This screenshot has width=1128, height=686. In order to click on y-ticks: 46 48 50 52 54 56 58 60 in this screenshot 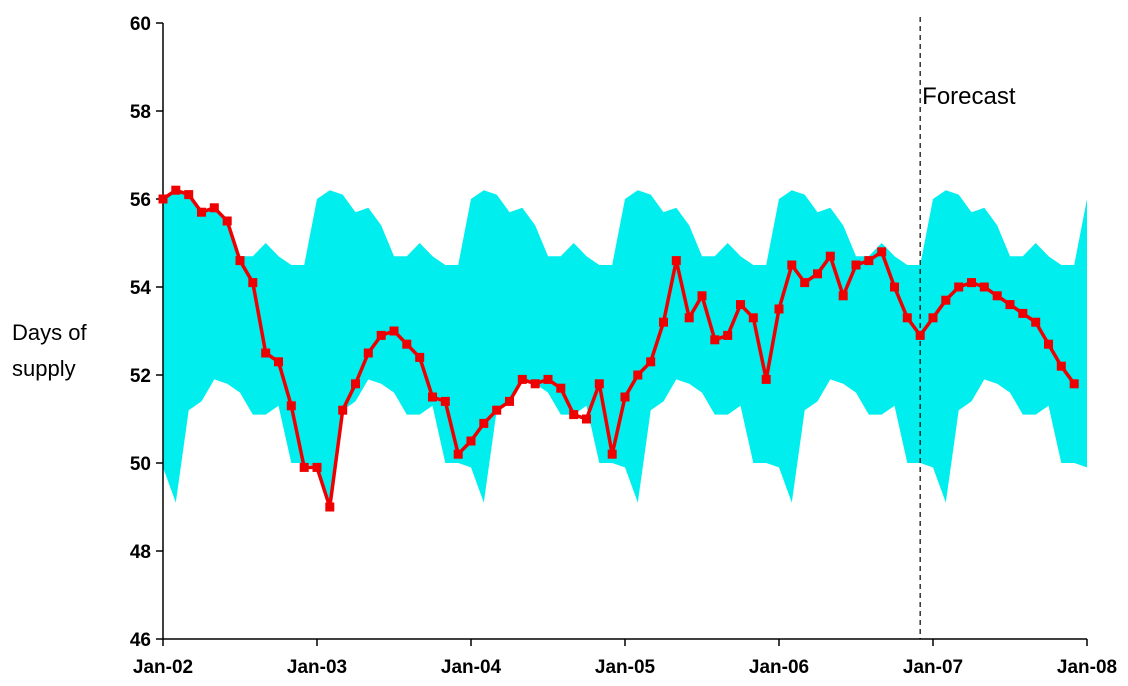, I will do `click(146, 332)`.